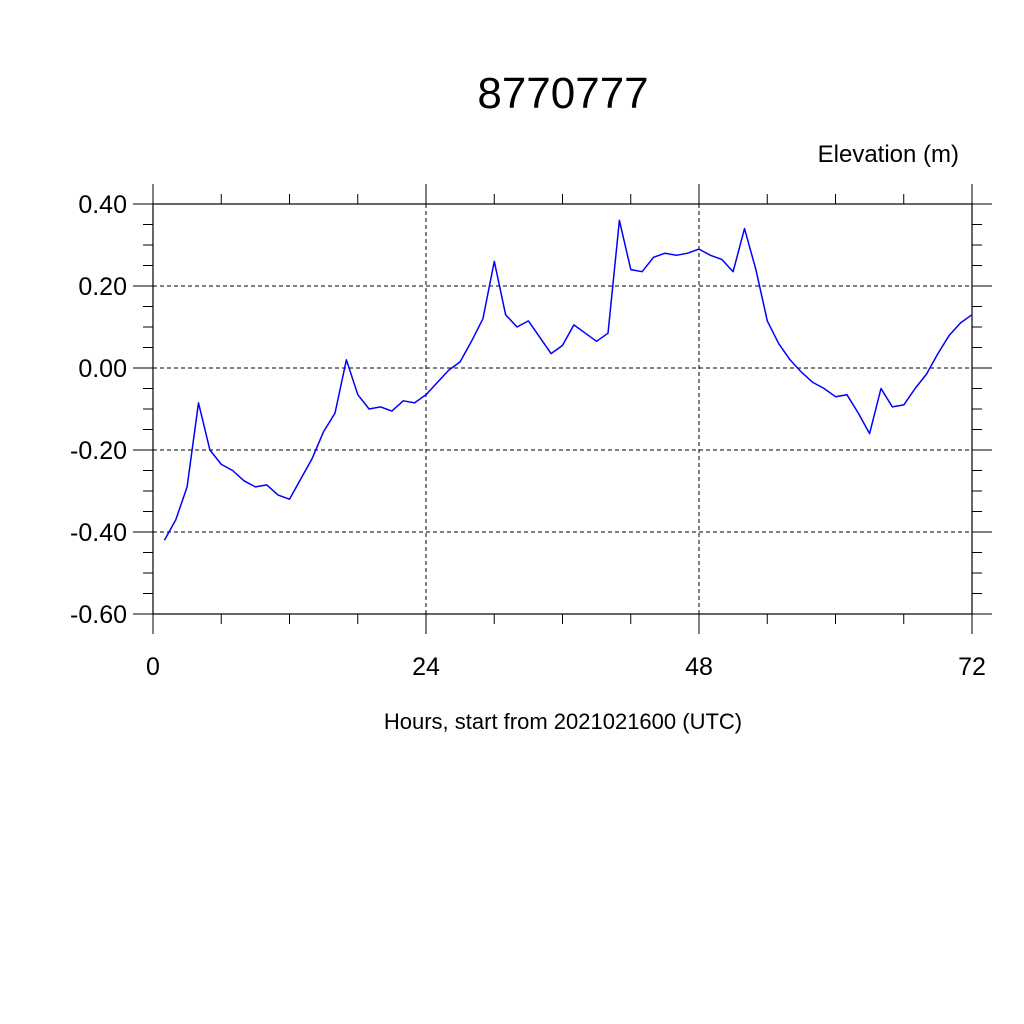 The width and height of the screenshot is (1024, 1024). Describe the element at coordinates (102, 287) in the screenshot. I see `y-tick-label: 0.20` at that location.